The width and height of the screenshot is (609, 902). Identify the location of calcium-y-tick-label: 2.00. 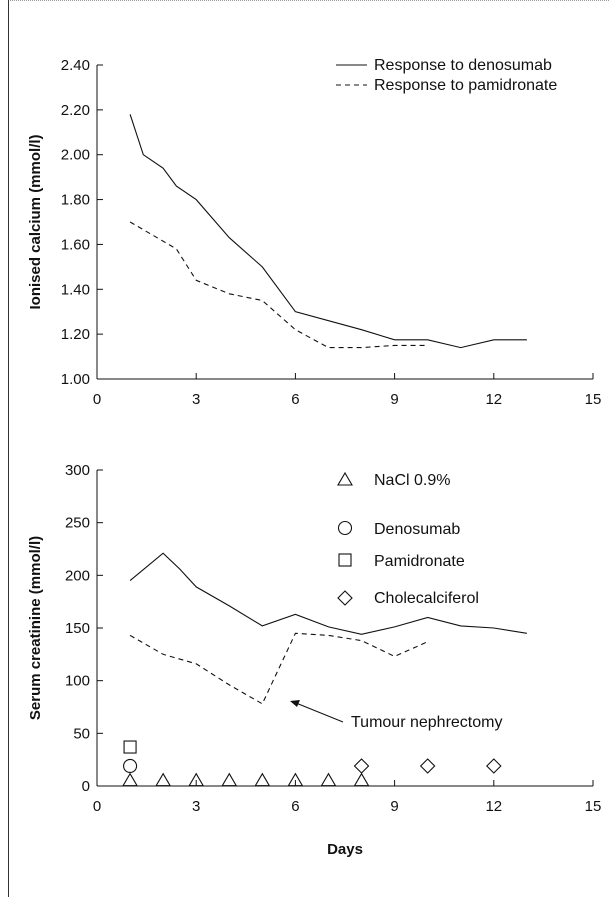
(75, 155).